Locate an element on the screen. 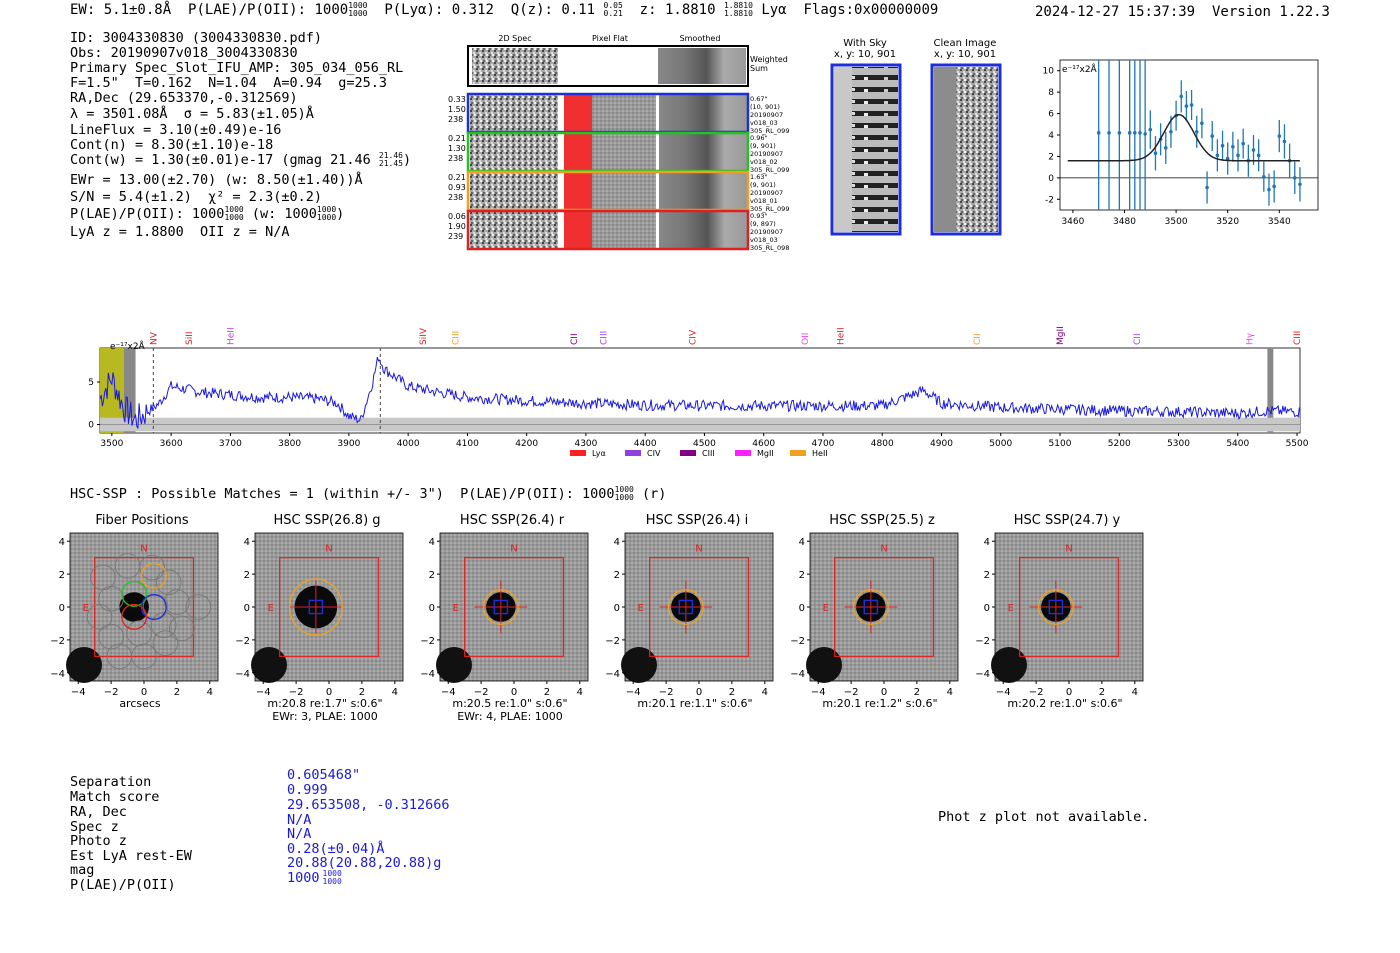  zoom-xtick-label: 3520 is located at coordinates (1227, 222).